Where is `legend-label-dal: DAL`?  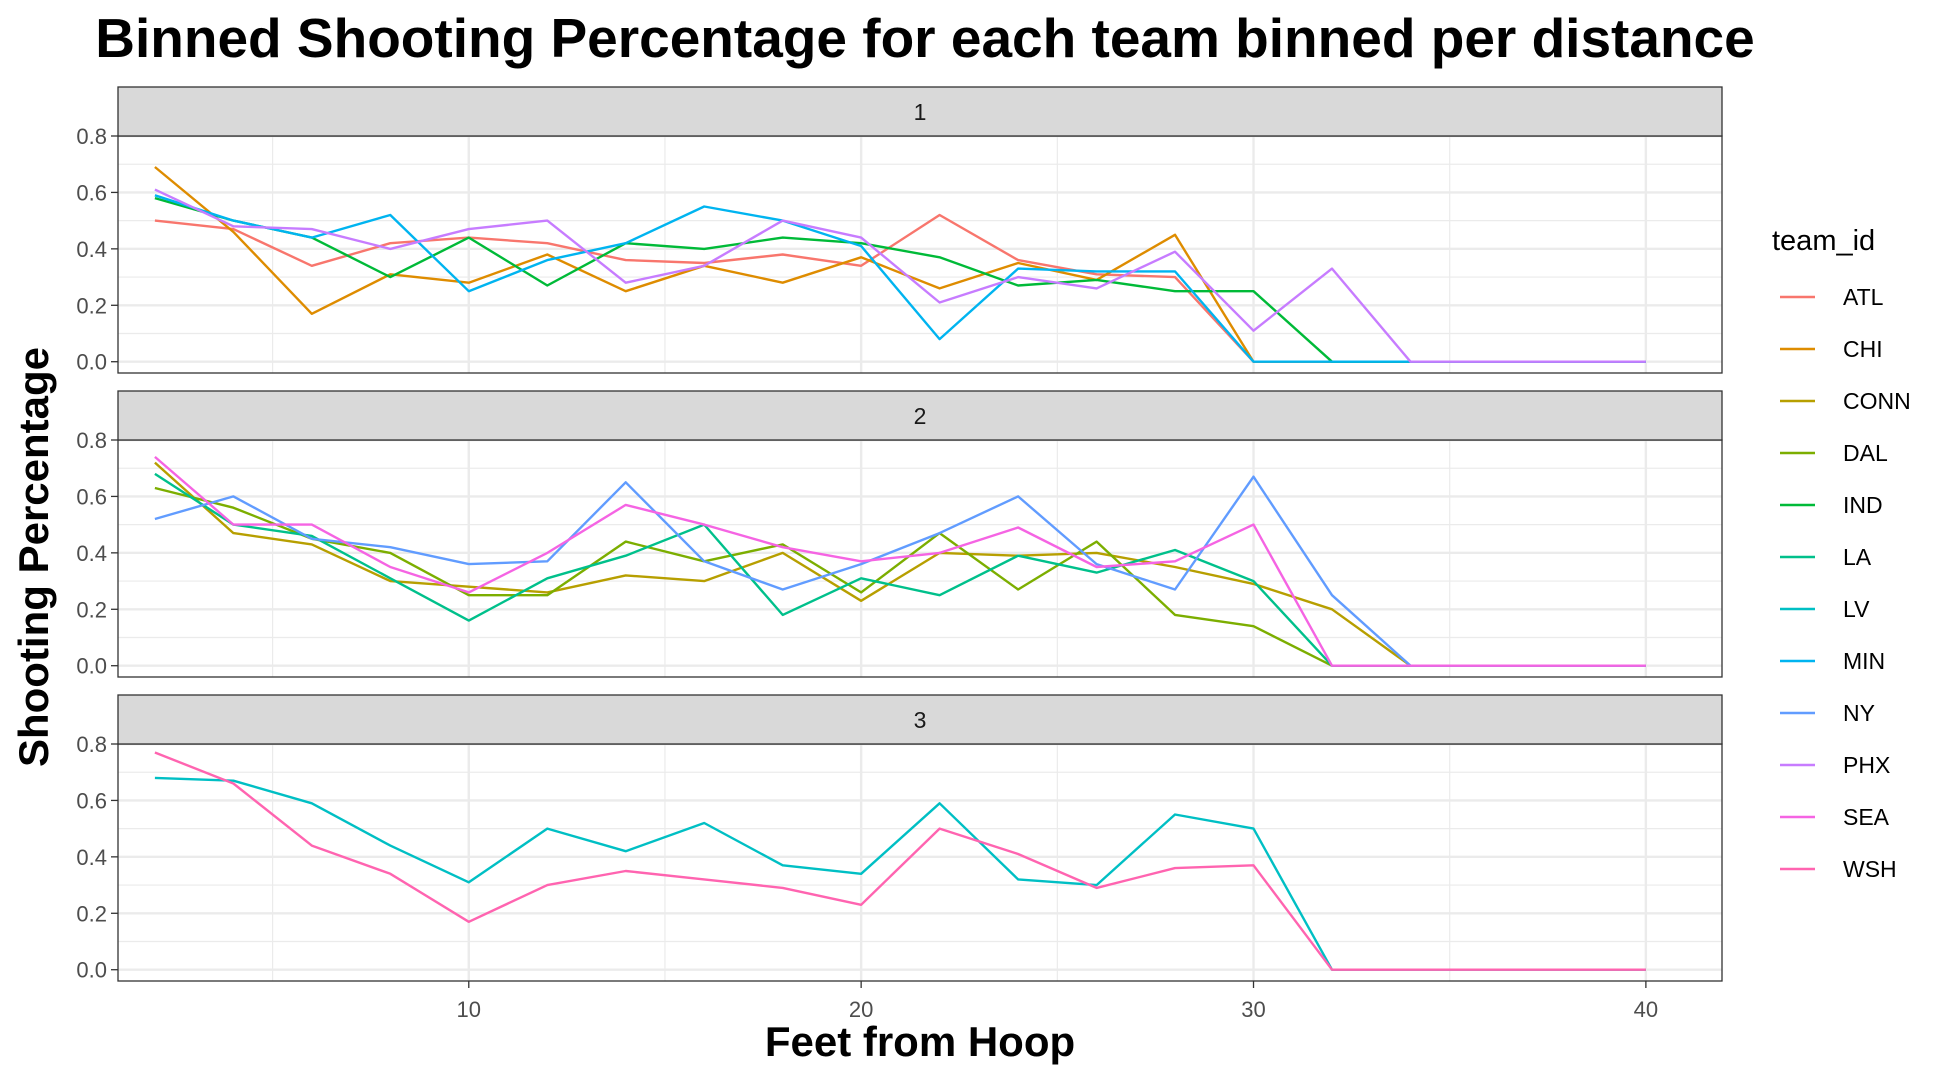 legend-label-dal: DAL is located at coordinates (1865, 453).